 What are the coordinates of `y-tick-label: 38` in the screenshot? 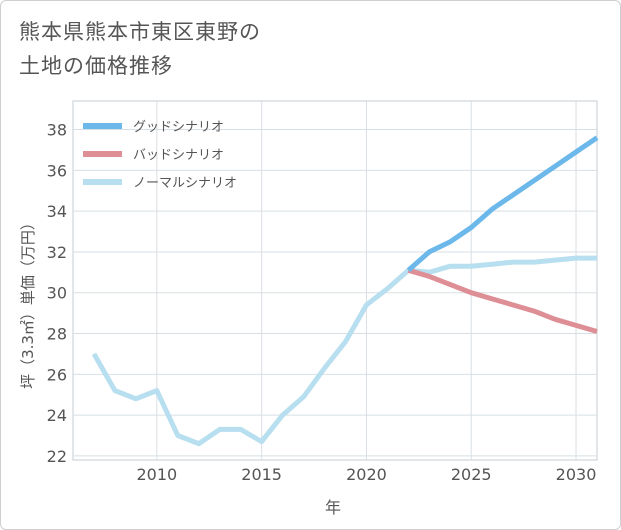 It's located at (57, 130).